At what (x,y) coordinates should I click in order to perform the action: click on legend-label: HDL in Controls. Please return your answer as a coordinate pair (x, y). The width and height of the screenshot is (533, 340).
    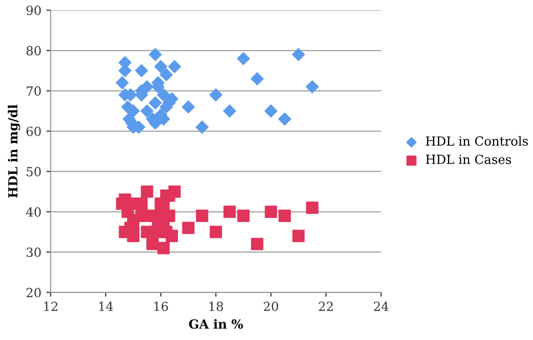
    Looking at the image, I should click on (477, 141).